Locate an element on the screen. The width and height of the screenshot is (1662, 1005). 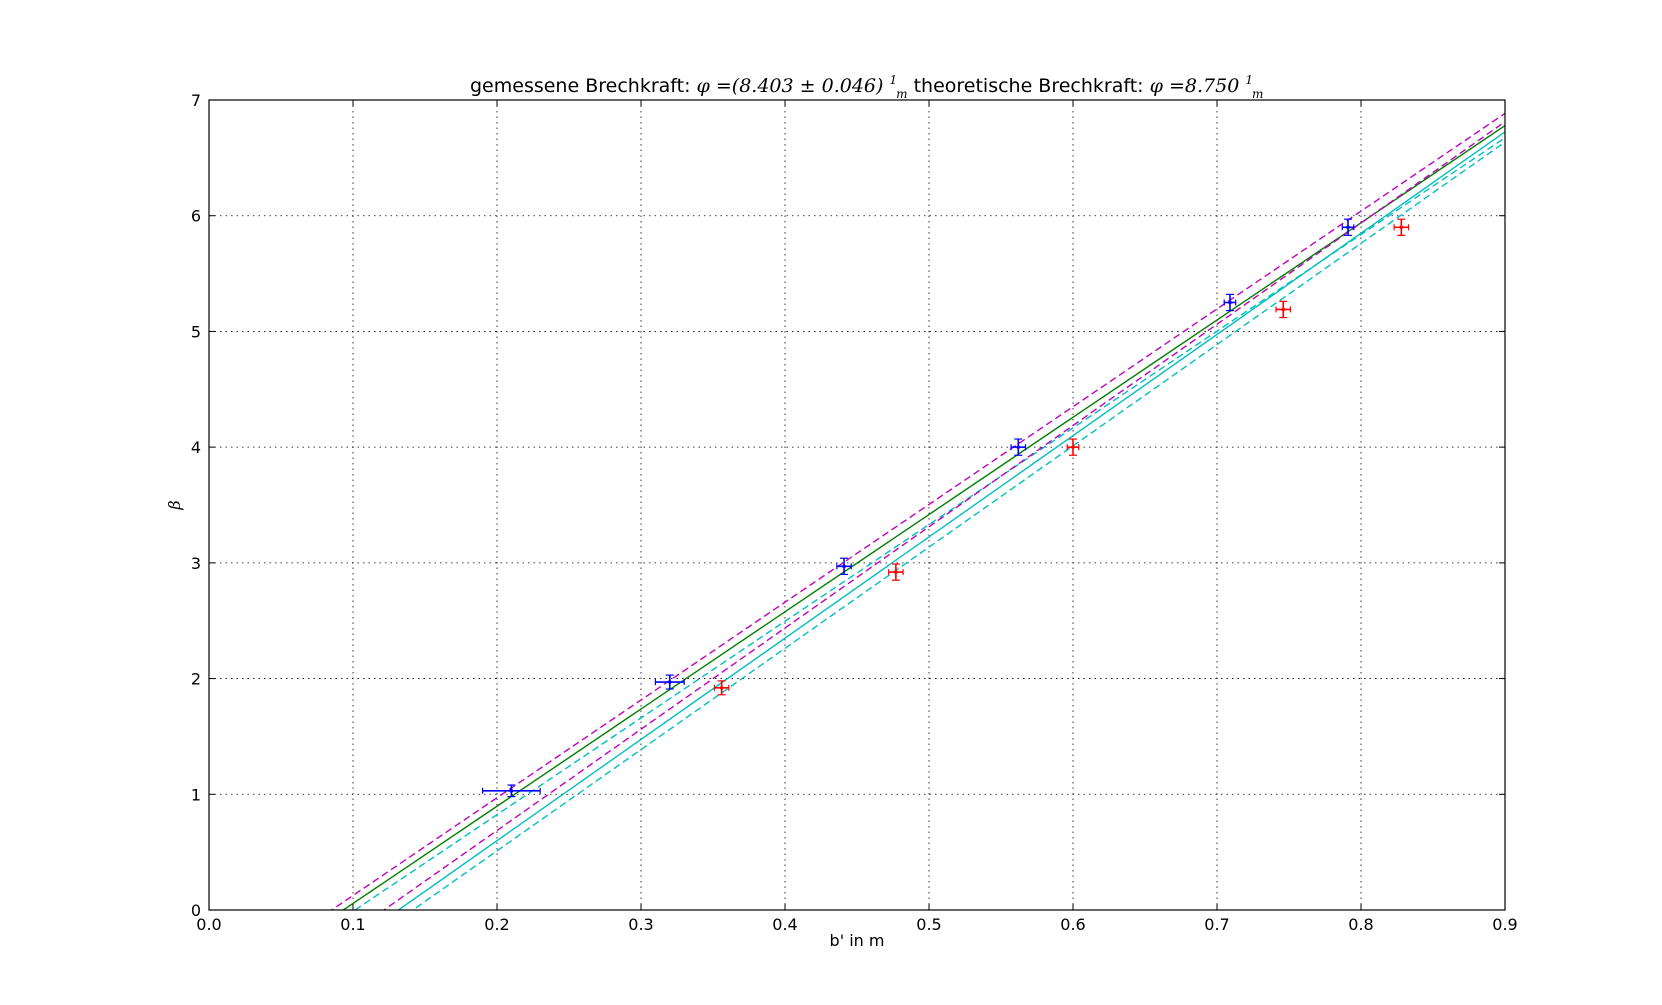
title-frac-den-1: m is located at coordinates (901, 94).